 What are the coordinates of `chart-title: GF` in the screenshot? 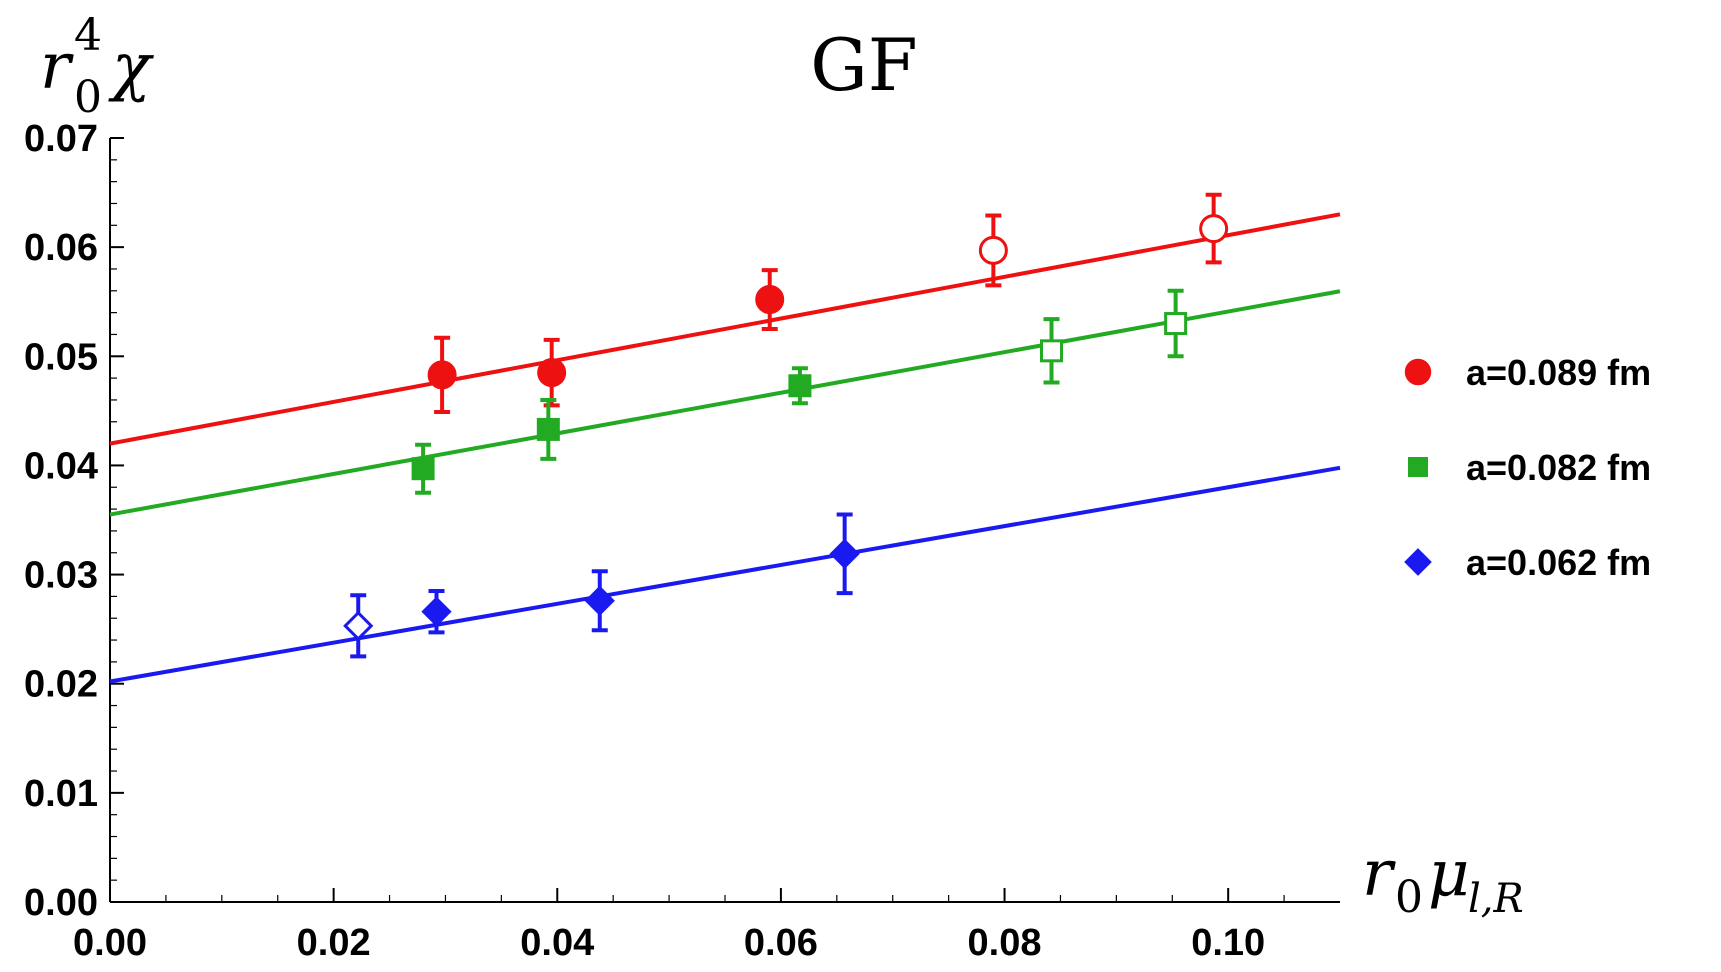 It's located at (863, 65).